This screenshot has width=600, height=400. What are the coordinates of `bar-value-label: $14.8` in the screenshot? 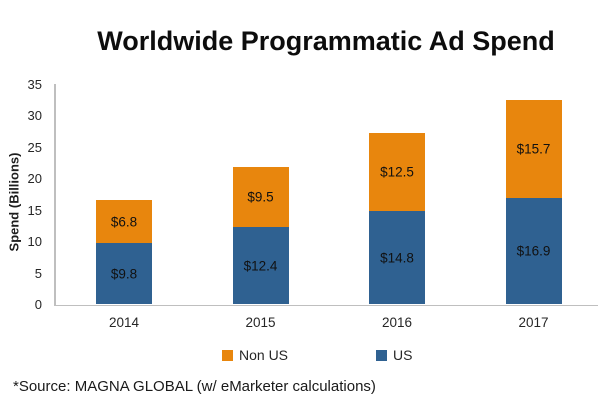 It's located at (397, 258).